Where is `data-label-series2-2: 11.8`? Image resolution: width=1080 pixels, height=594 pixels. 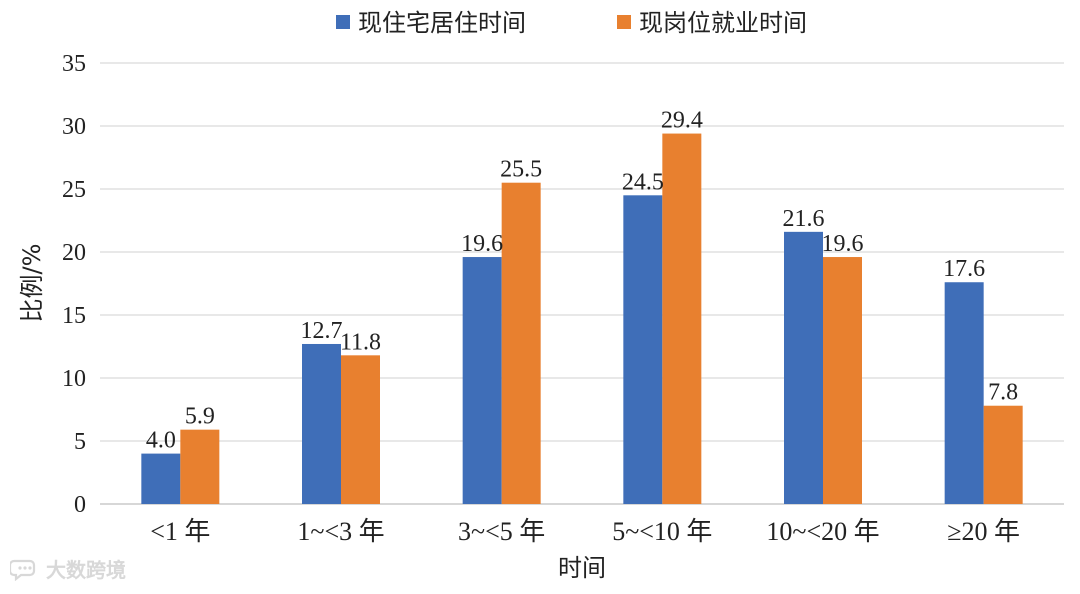
data-label-series2-2: 11.8 is located at coordinates (360, 342).